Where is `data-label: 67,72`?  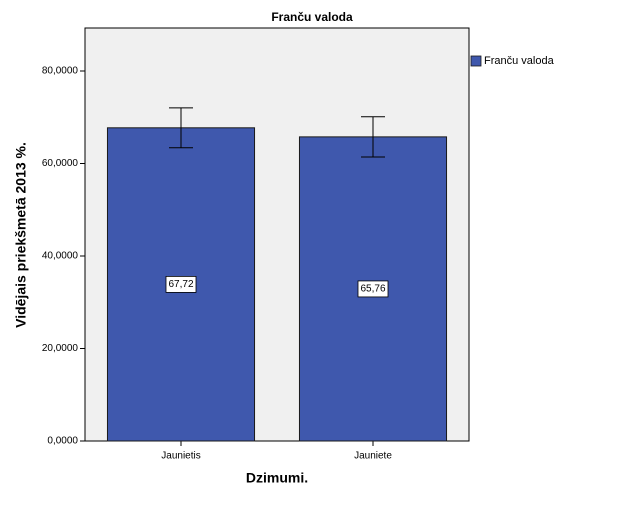 data-label: 67,72 is located at coordinates (180, 284).